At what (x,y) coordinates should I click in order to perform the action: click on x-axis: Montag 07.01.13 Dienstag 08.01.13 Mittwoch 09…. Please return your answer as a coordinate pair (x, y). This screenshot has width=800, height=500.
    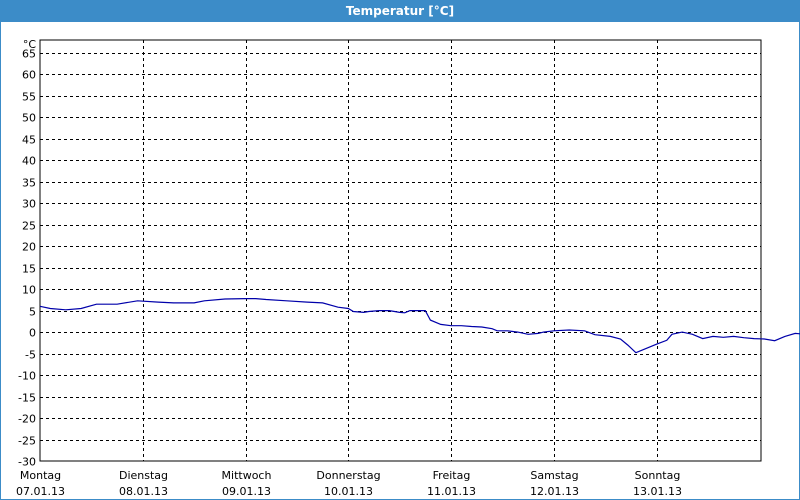
    Looking at the image, I should click on (349, 483).